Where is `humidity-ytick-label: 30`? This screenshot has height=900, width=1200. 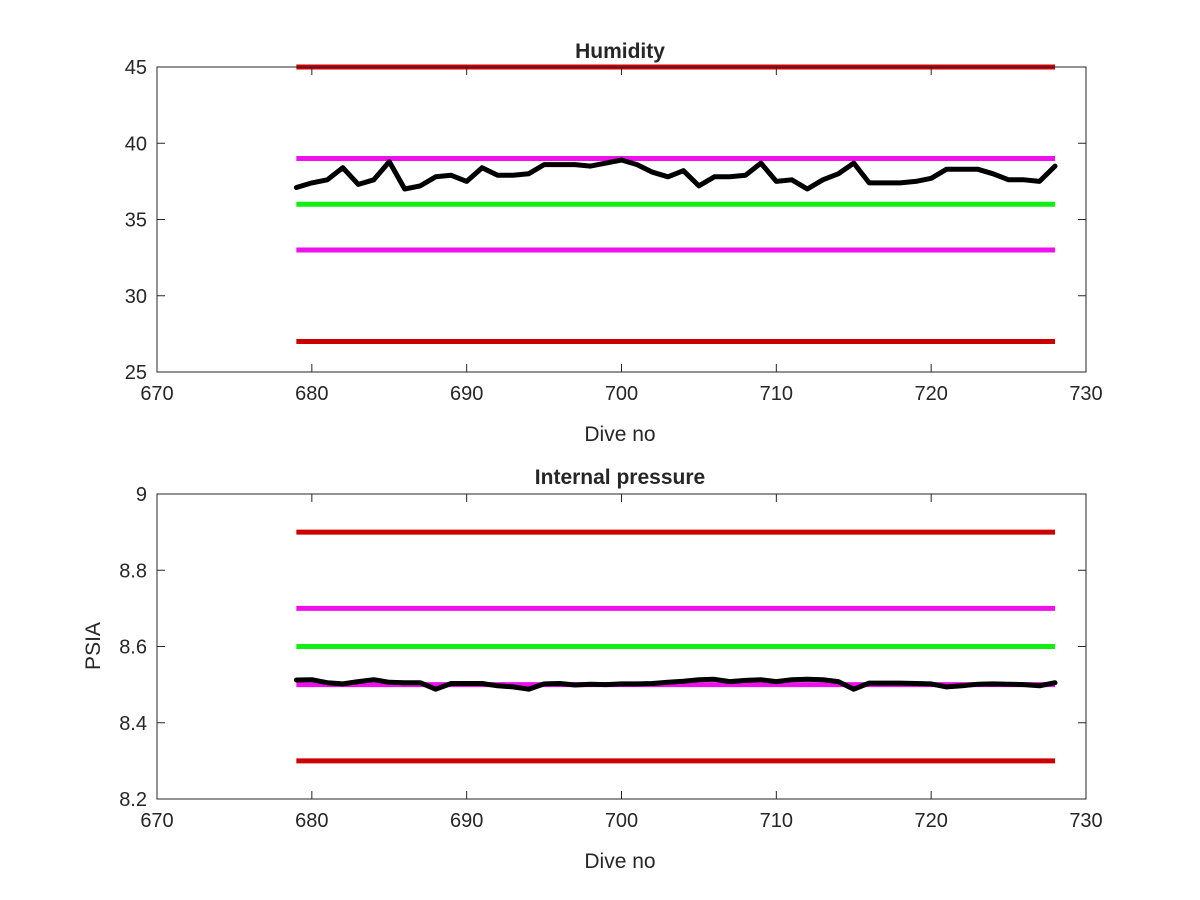 humidity-ytick-label: 30 is located at coordinates (136, 297).